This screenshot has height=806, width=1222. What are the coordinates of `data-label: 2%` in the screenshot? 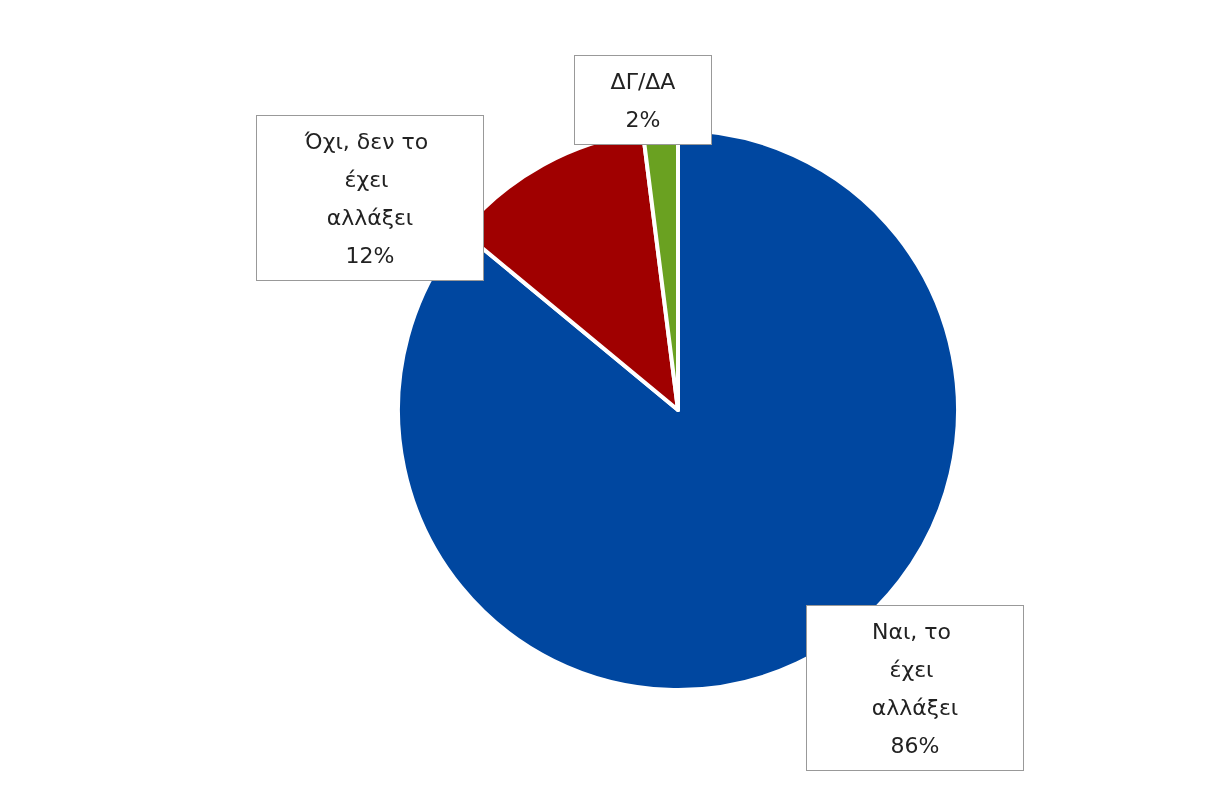 It's located at (643, 119).